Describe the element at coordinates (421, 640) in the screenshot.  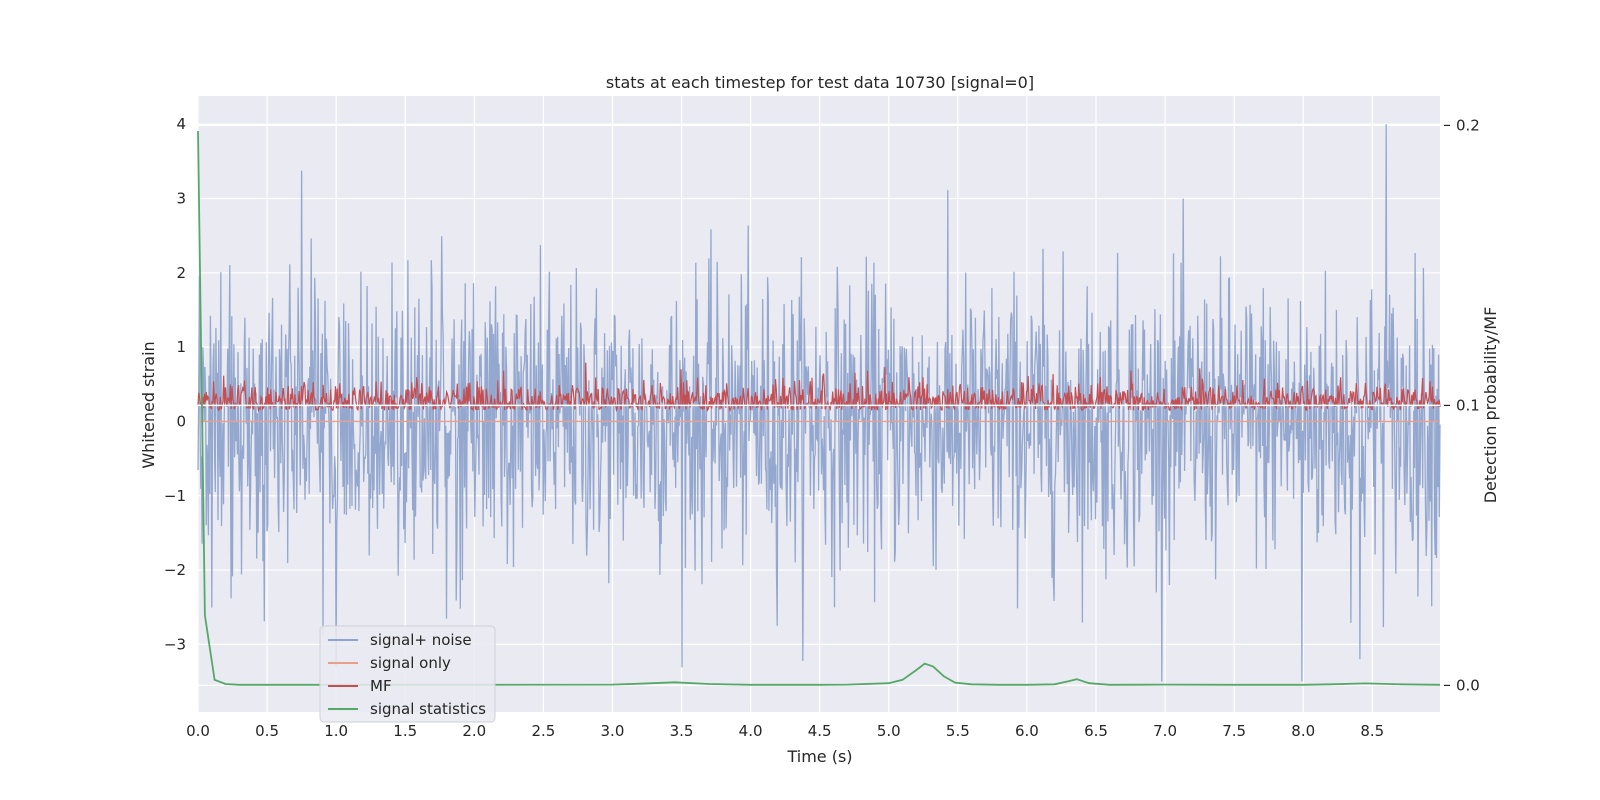
I see `legend-label-signal-noise: signal+ noise` at that location.